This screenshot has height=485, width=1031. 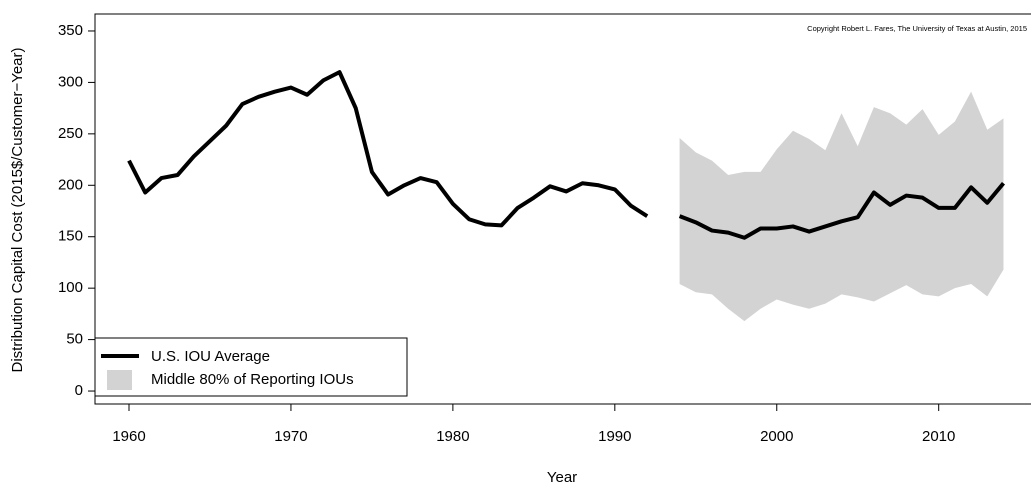 What do you see at coordinates (70, 81) in the screenshot?
I see `y-tick-label: 300` at bounding box center [70, 81].